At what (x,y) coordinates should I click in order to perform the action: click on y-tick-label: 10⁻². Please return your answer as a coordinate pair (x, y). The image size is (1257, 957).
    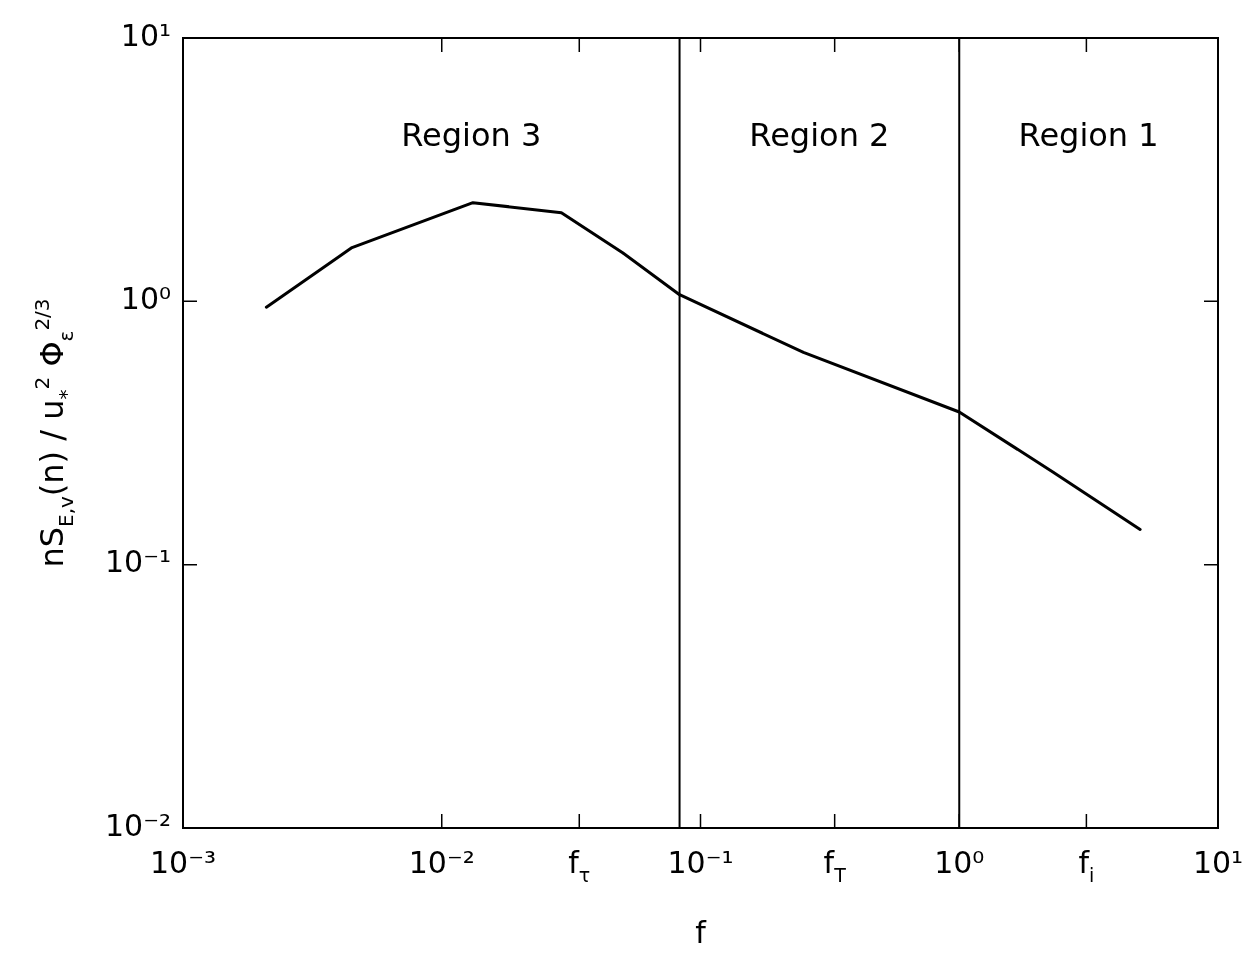
    Looking at the image, I should click on (137, 825).